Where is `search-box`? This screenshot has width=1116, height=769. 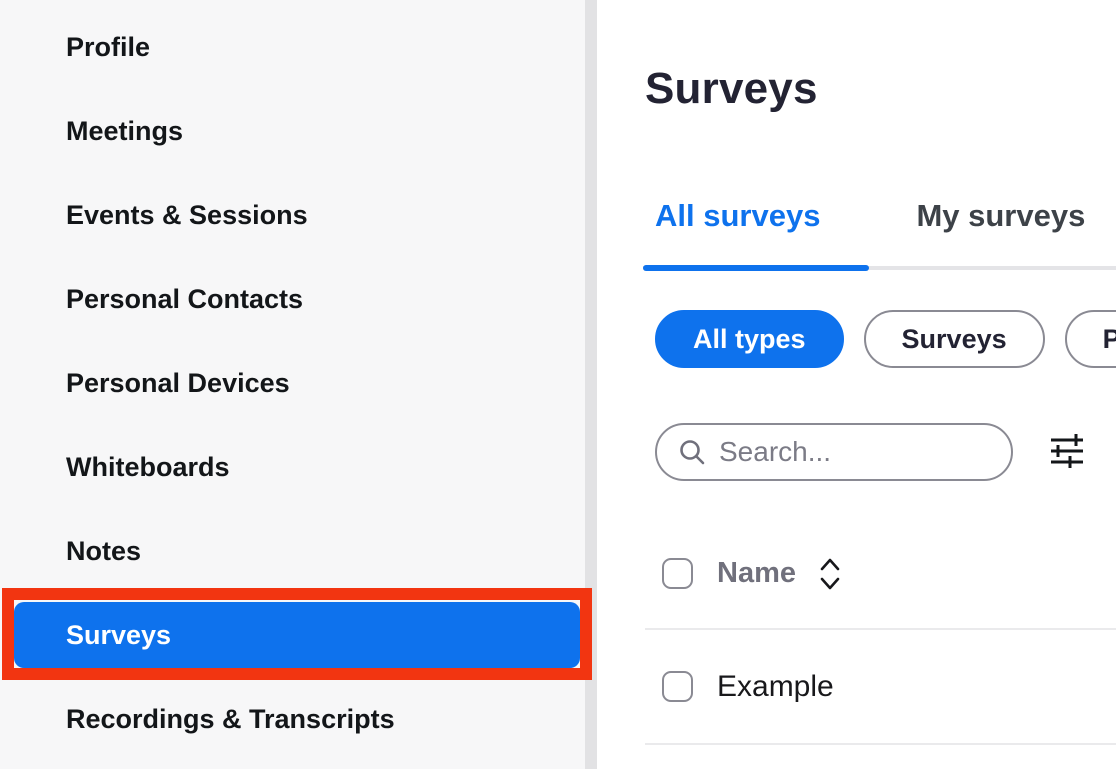
search-box is located at coordinates (834, 452).